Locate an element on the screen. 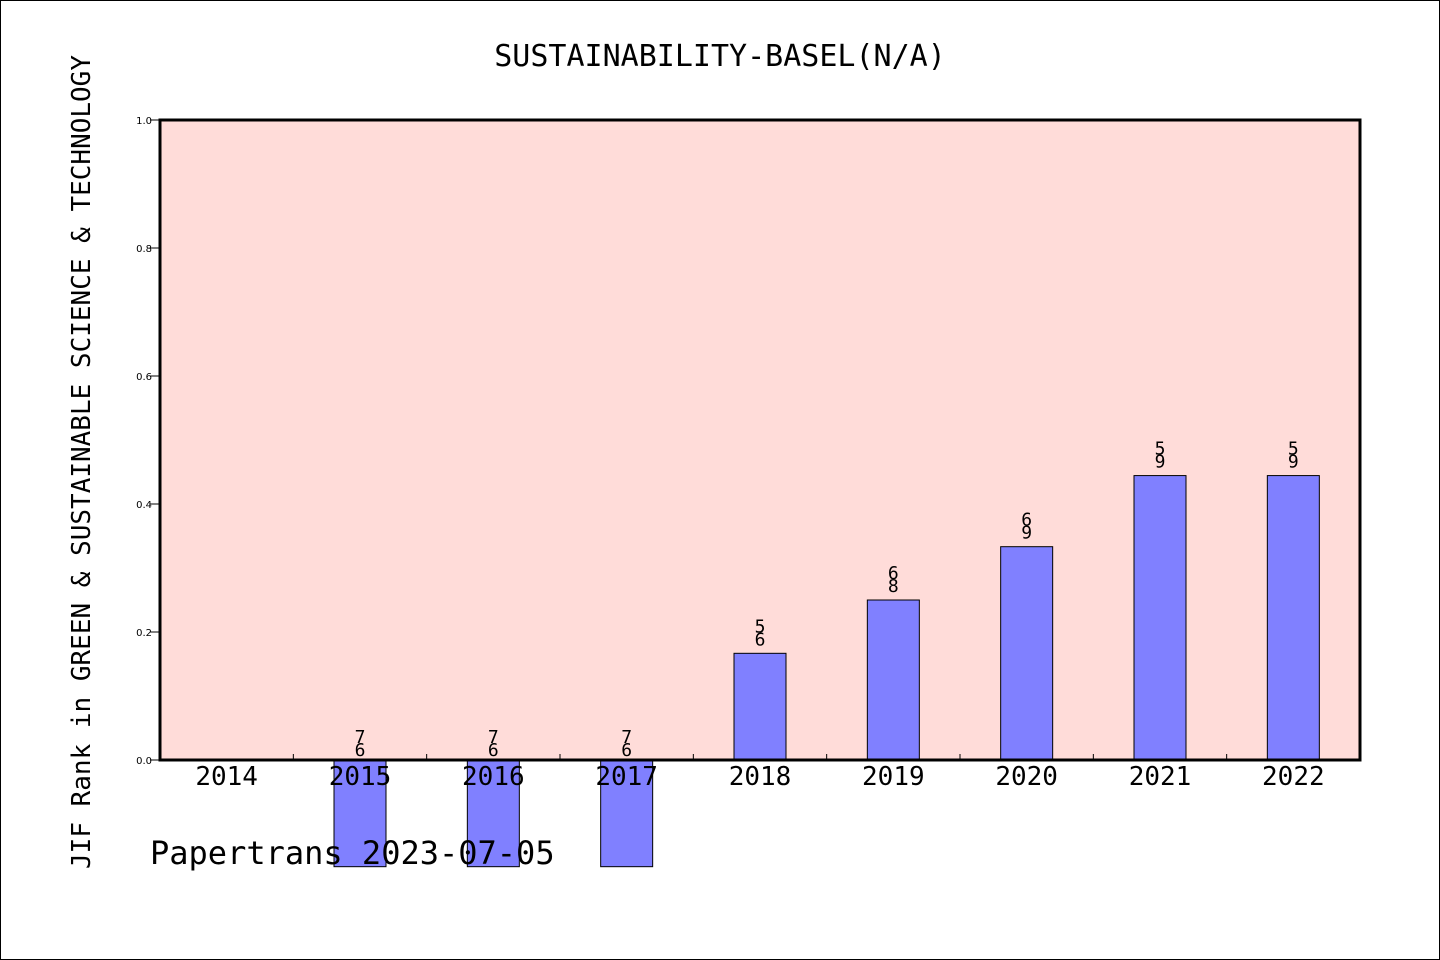  bar-2019 is located at coordinates (893, 680).